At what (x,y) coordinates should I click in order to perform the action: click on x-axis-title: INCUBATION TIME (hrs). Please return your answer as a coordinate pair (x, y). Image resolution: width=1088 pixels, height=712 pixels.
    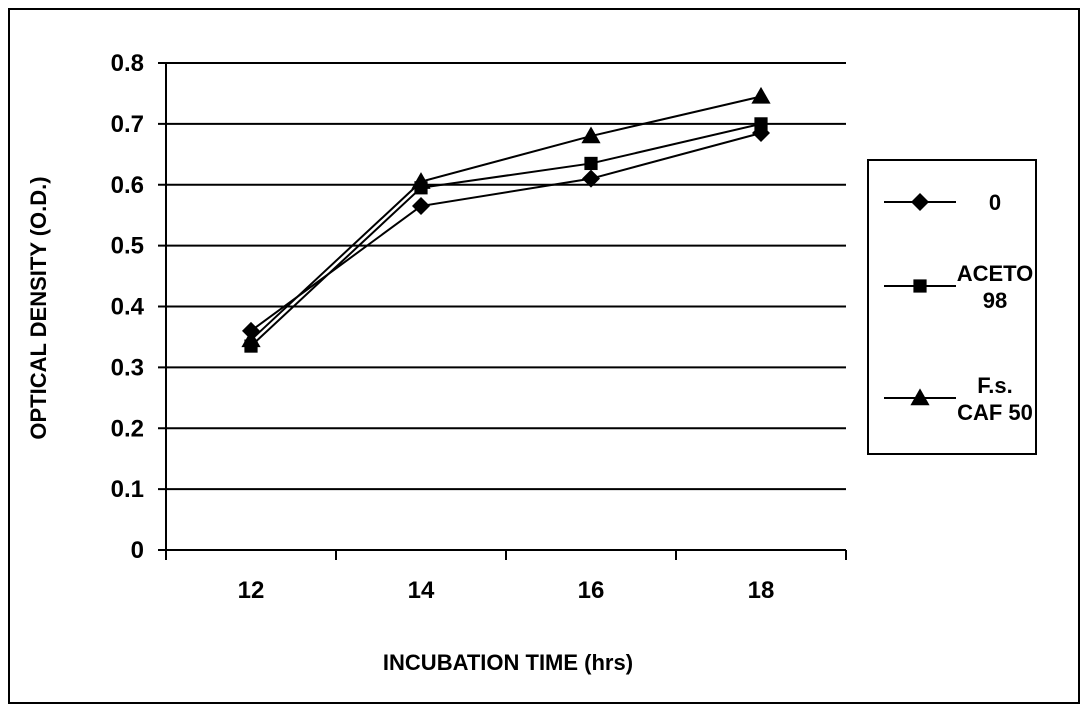
    Looking at the image, I should click on (508, 662).